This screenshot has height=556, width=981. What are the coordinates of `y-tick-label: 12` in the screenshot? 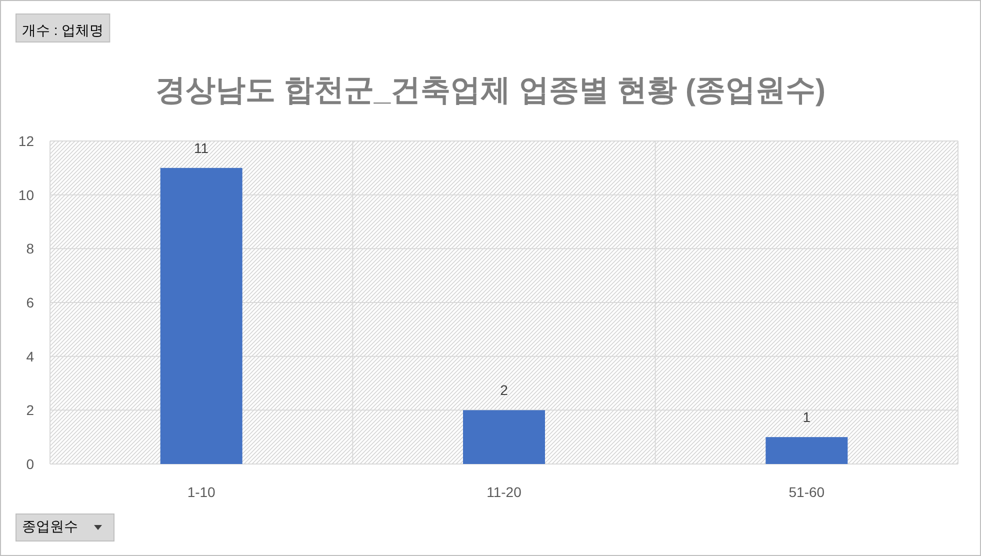 It's located at (26, 141).